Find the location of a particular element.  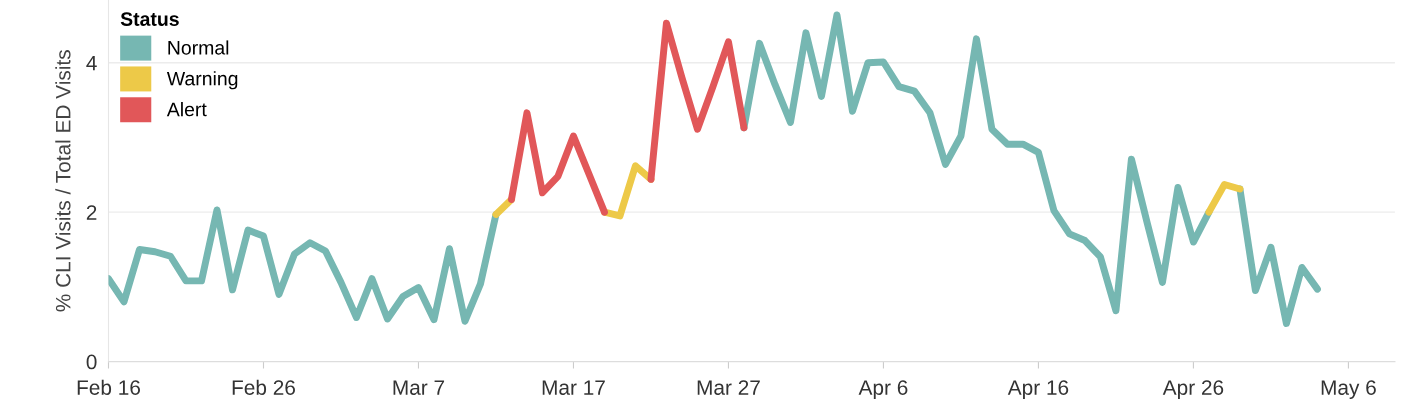

x-tick-label: Feb 26 is located at coordinates (263, 387).